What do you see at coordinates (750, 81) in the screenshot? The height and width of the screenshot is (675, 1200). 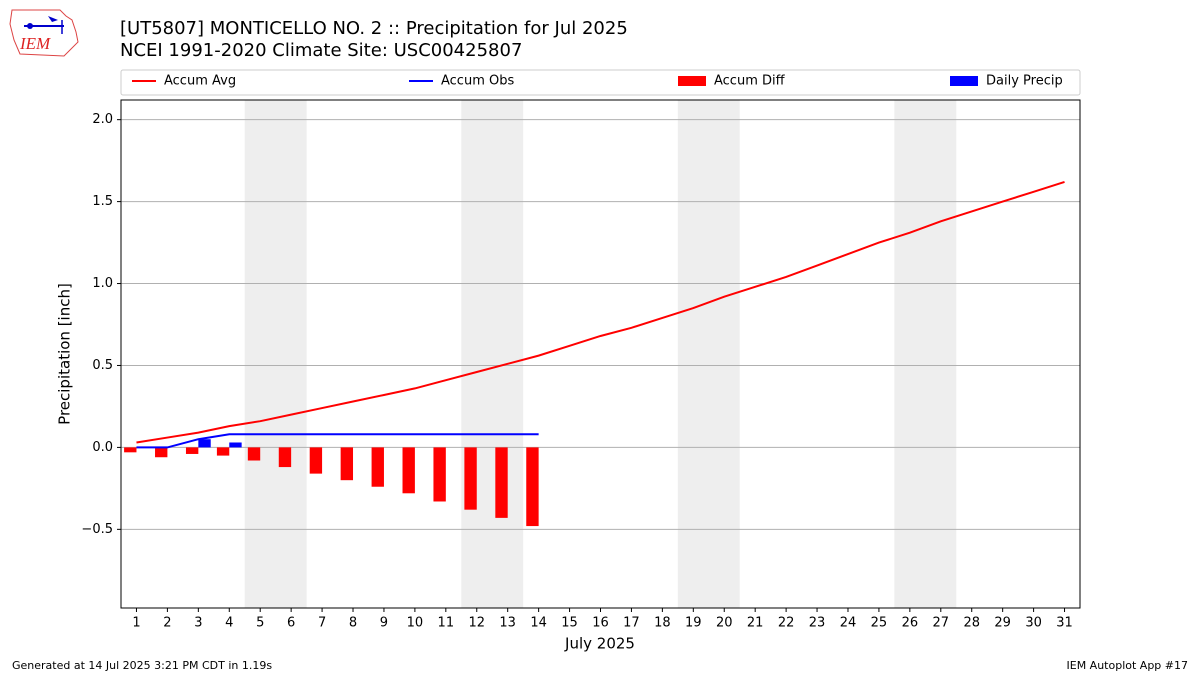 I see `legend-label: Accum Diff` at bounding box center [750, 81].